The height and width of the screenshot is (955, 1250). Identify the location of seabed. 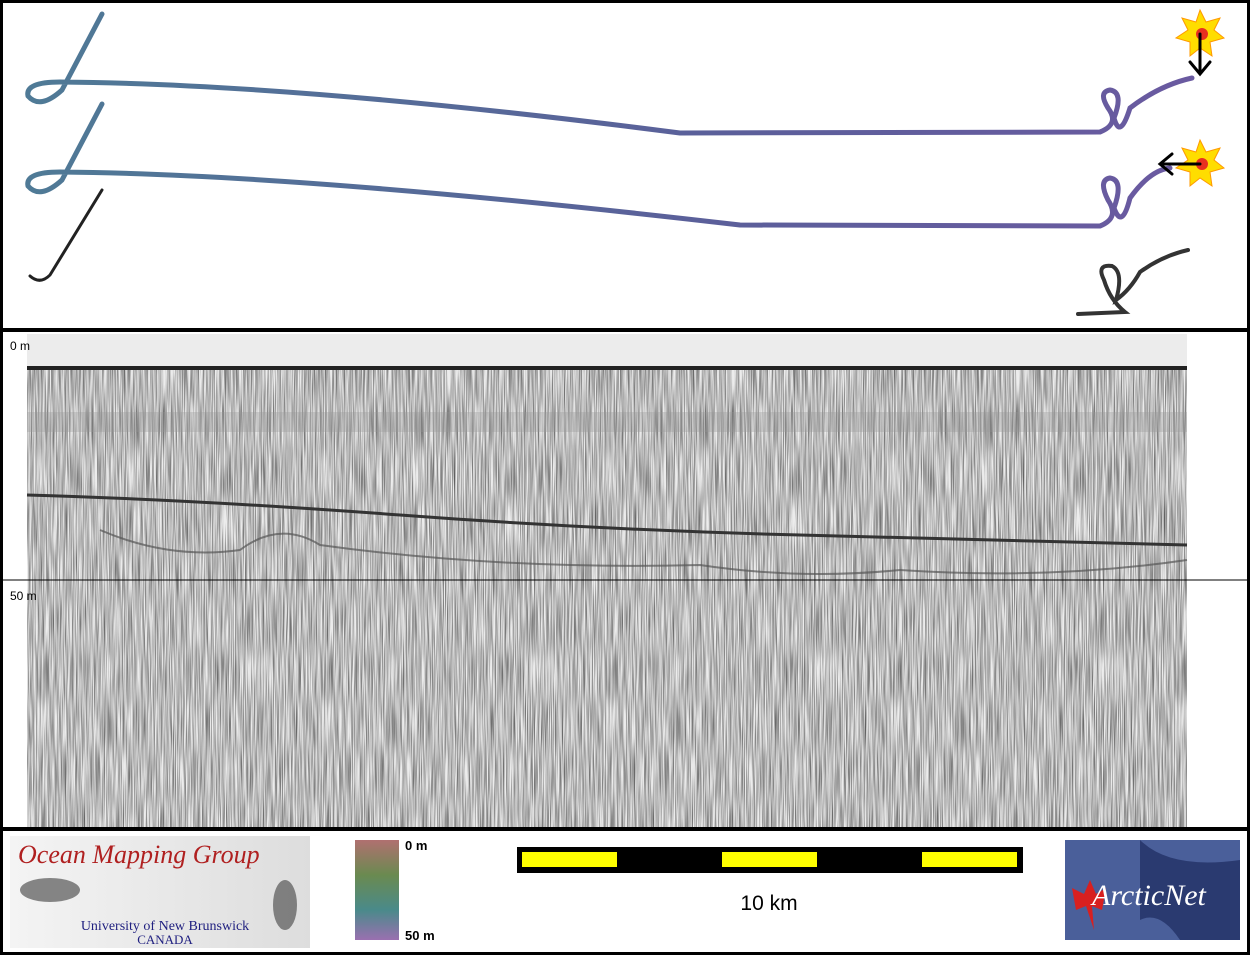
(607, 520).